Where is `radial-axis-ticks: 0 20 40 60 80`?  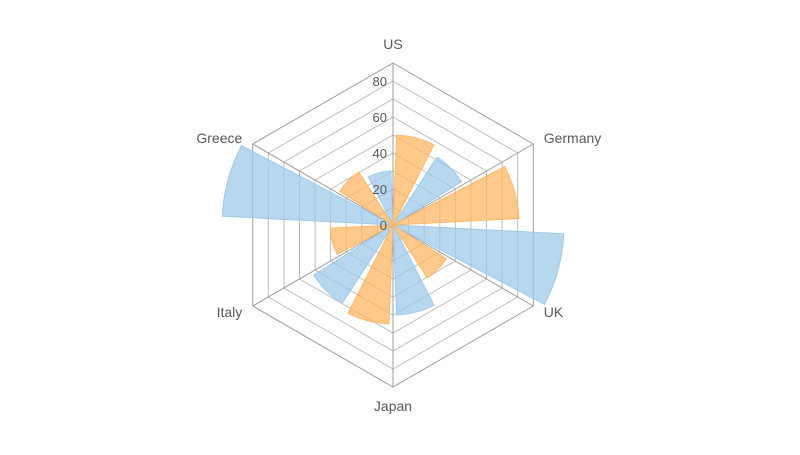
radial-axis-ticks: 0 20 40 60 80 is located at coordinates (380, 153).